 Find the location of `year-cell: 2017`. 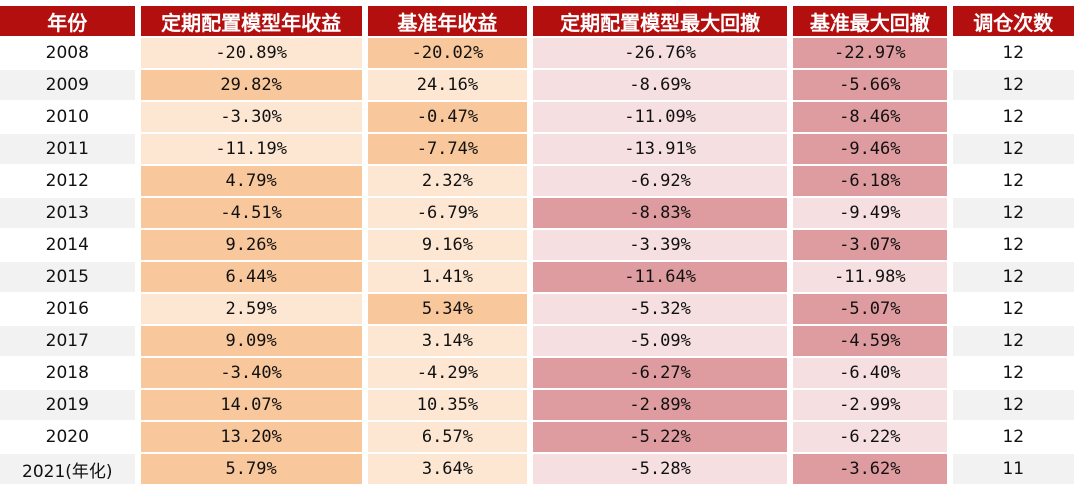

year-cell: 2017 is located at coordinates (67, 340).